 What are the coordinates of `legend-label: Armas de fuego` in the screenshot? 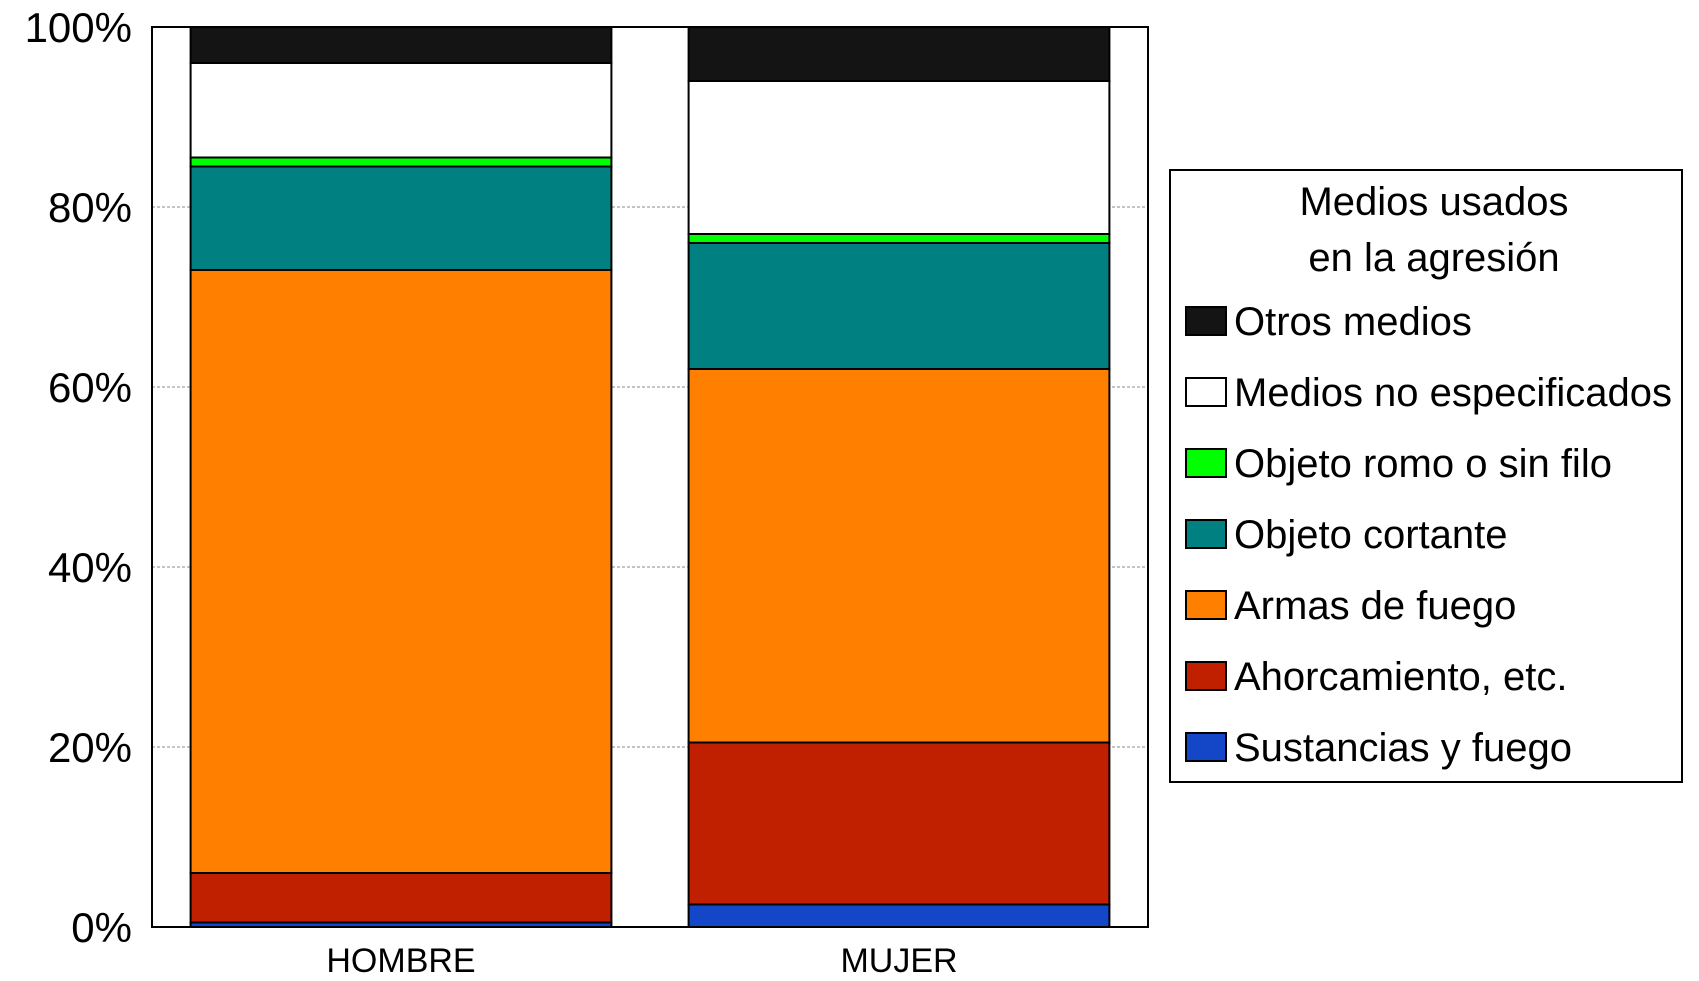 It's located at (1375, 606).